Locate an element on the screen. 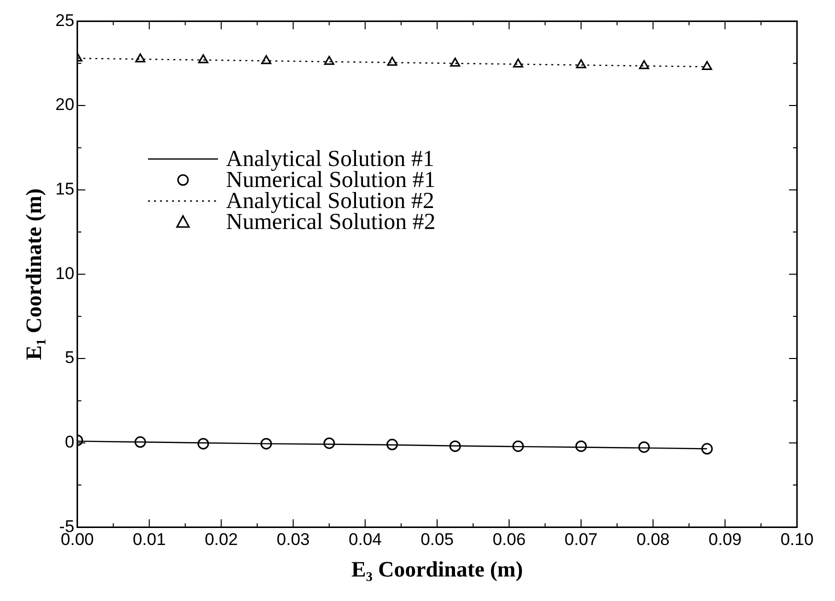 The height and width of the screenshot is (601, 835). x-tick-label: 0.05 is located at coordinates (437, 540).